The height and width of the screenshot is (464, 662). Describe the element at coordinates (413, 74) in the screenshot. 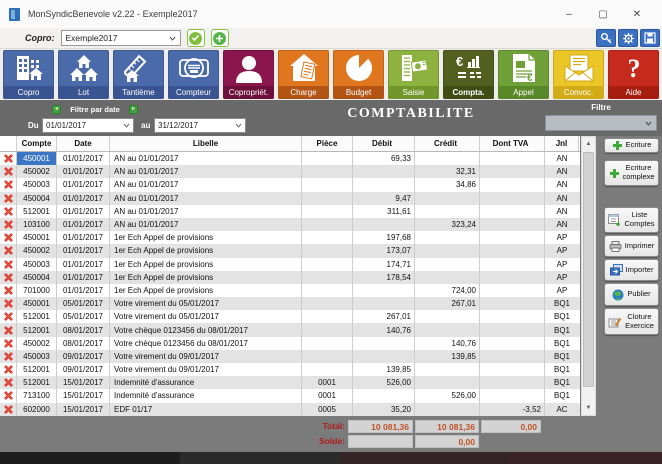

I see `nav-button-saisie: Saisie` at that location.